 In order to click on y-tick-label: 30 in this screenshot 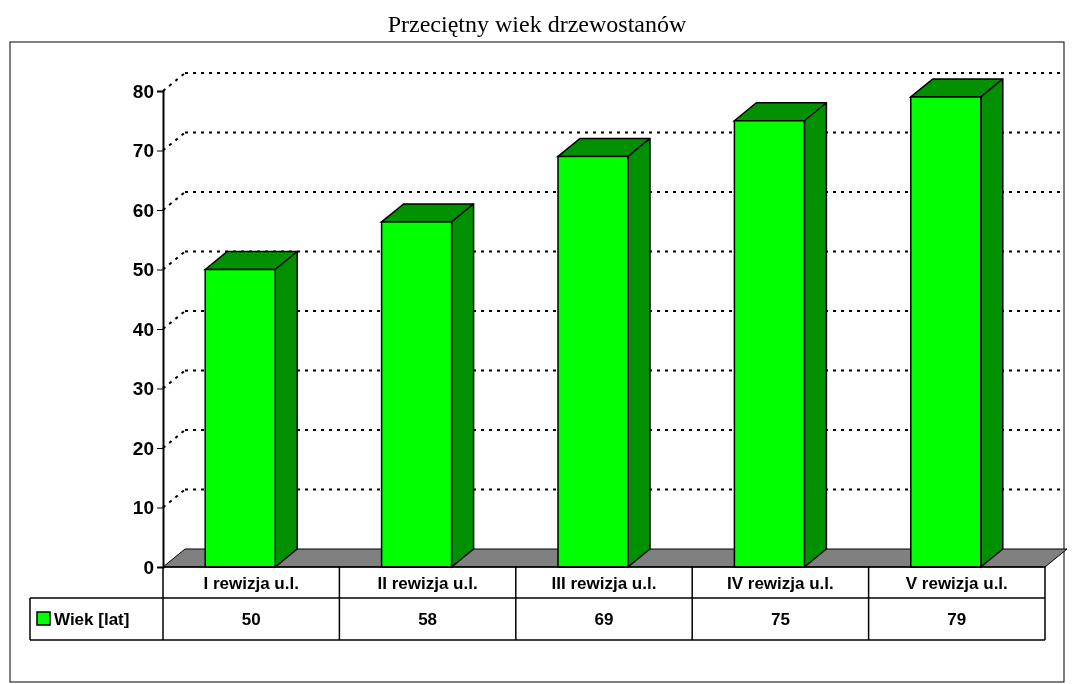, I will do `click(143, 389)`.